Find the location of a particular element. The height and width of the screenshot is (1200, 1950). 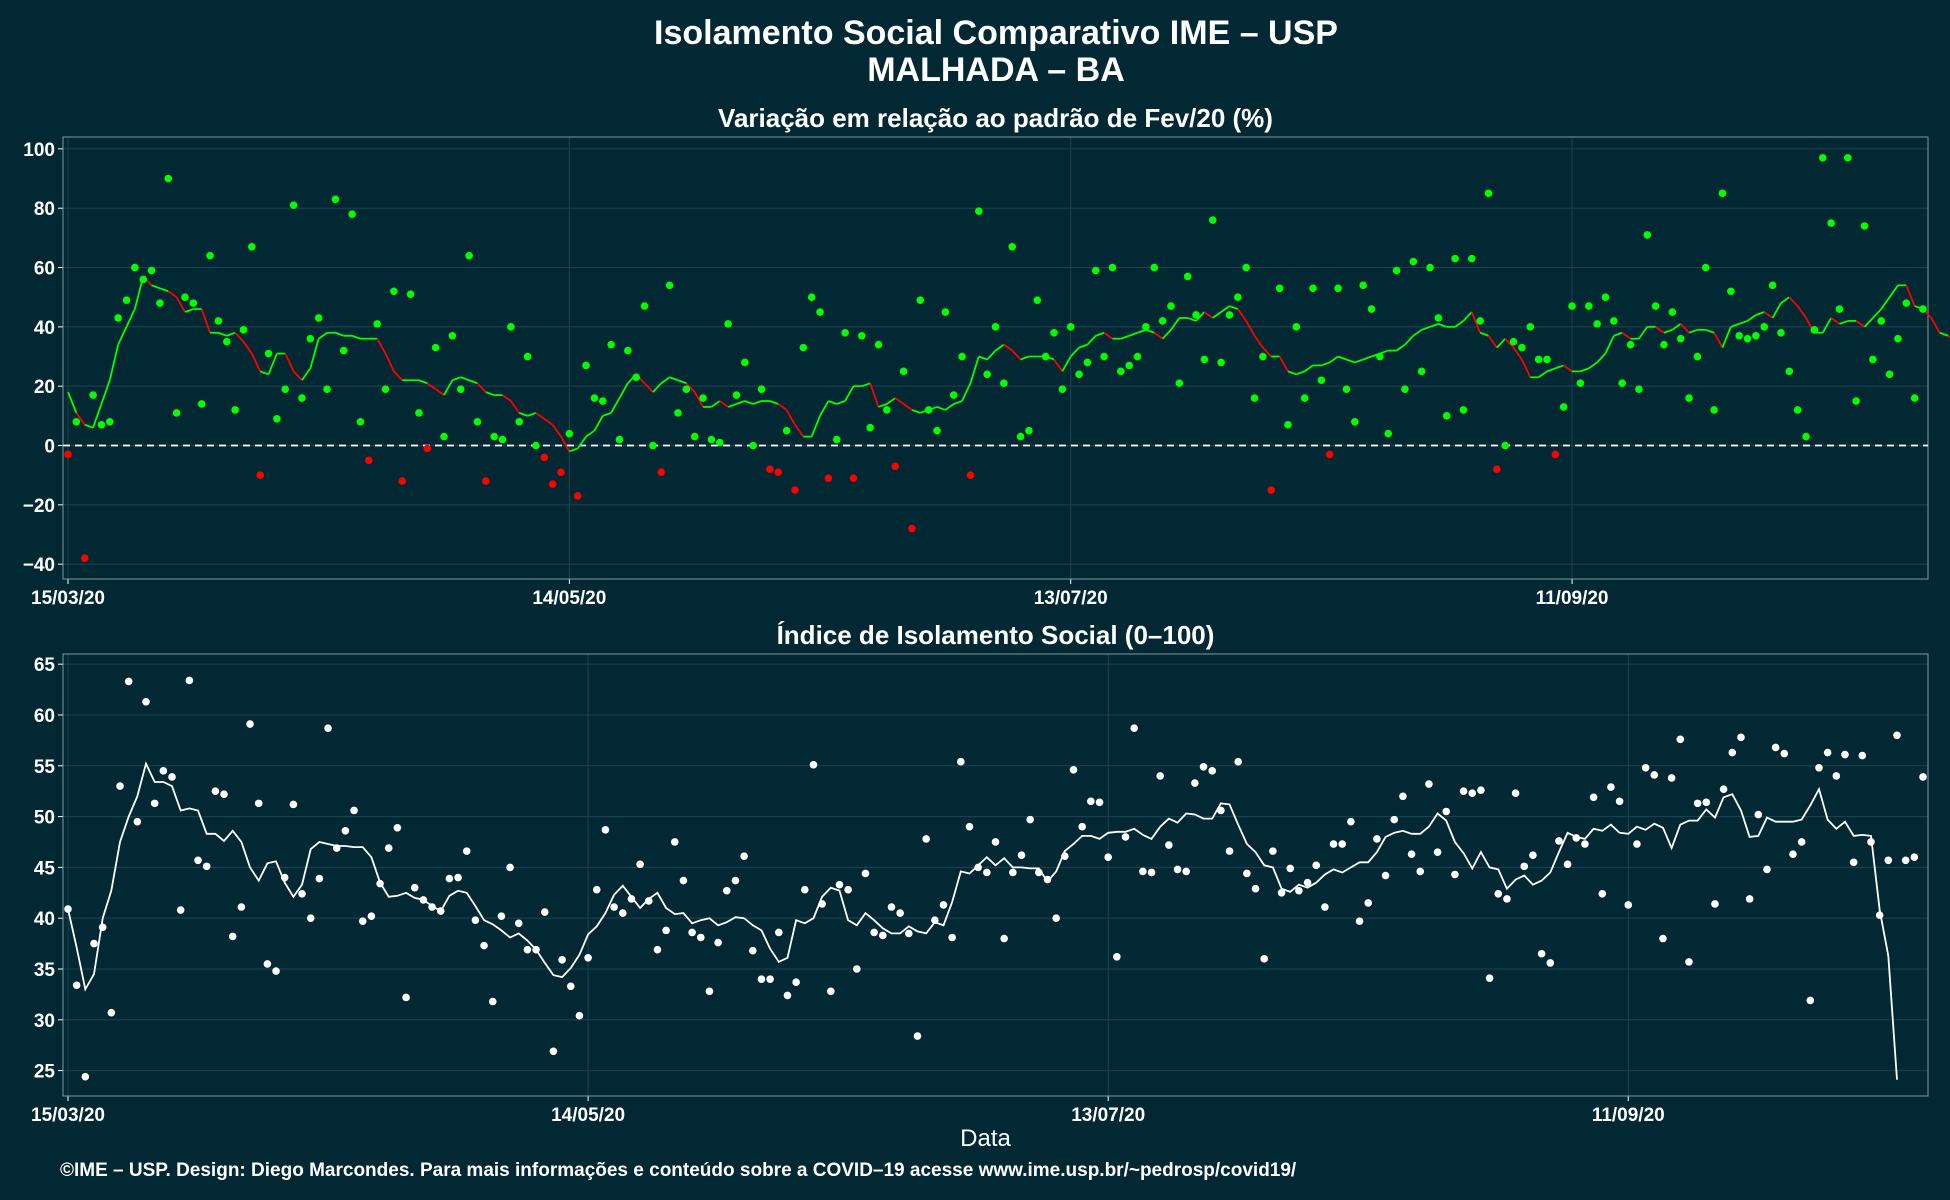

y-tick-label: 30 is located at coordinates (44, 1021).